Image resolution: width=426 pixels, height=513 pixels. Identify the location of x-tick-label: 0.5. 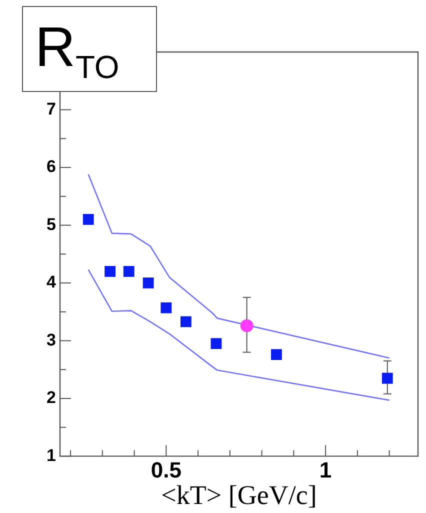
(166, 469).